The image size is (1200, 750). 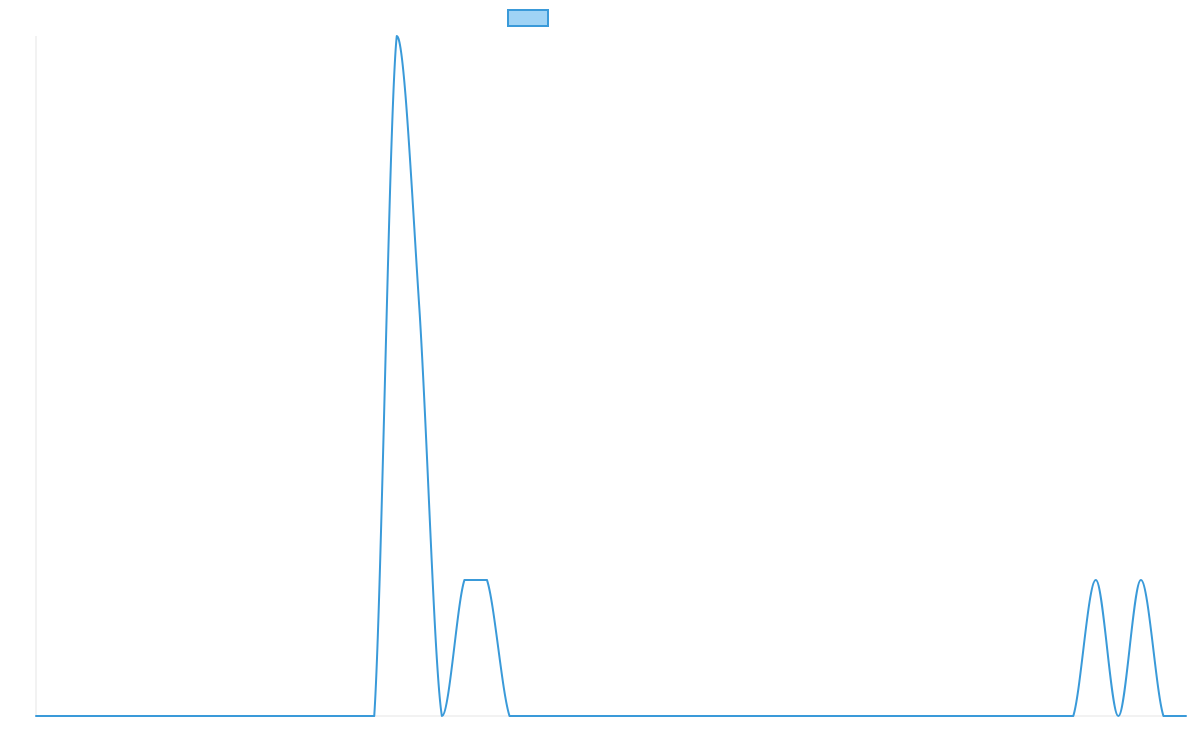 I want to click on legend, so click(x=528, y=18).